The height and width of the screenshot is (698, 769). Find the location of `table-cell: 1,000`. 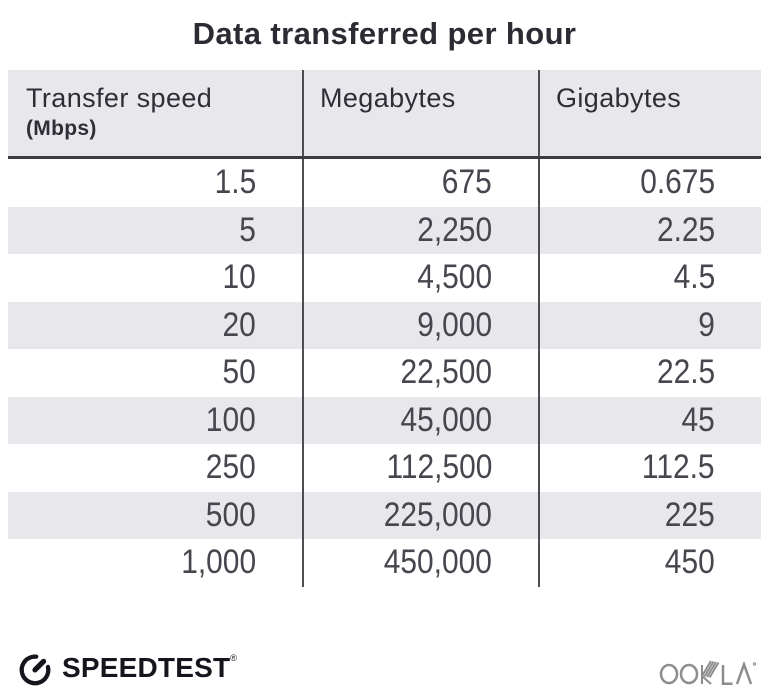

table-cell: 1,000 is located at coordinates (155, 563).